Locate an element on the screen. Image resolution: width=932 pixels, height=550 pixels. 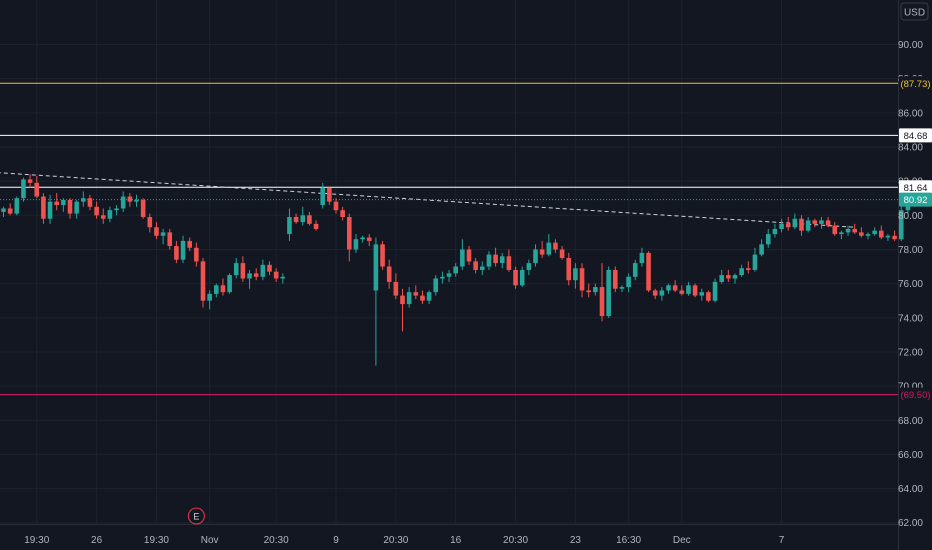
price-axis-label: 62.00 is located at coordinates (910, 523).